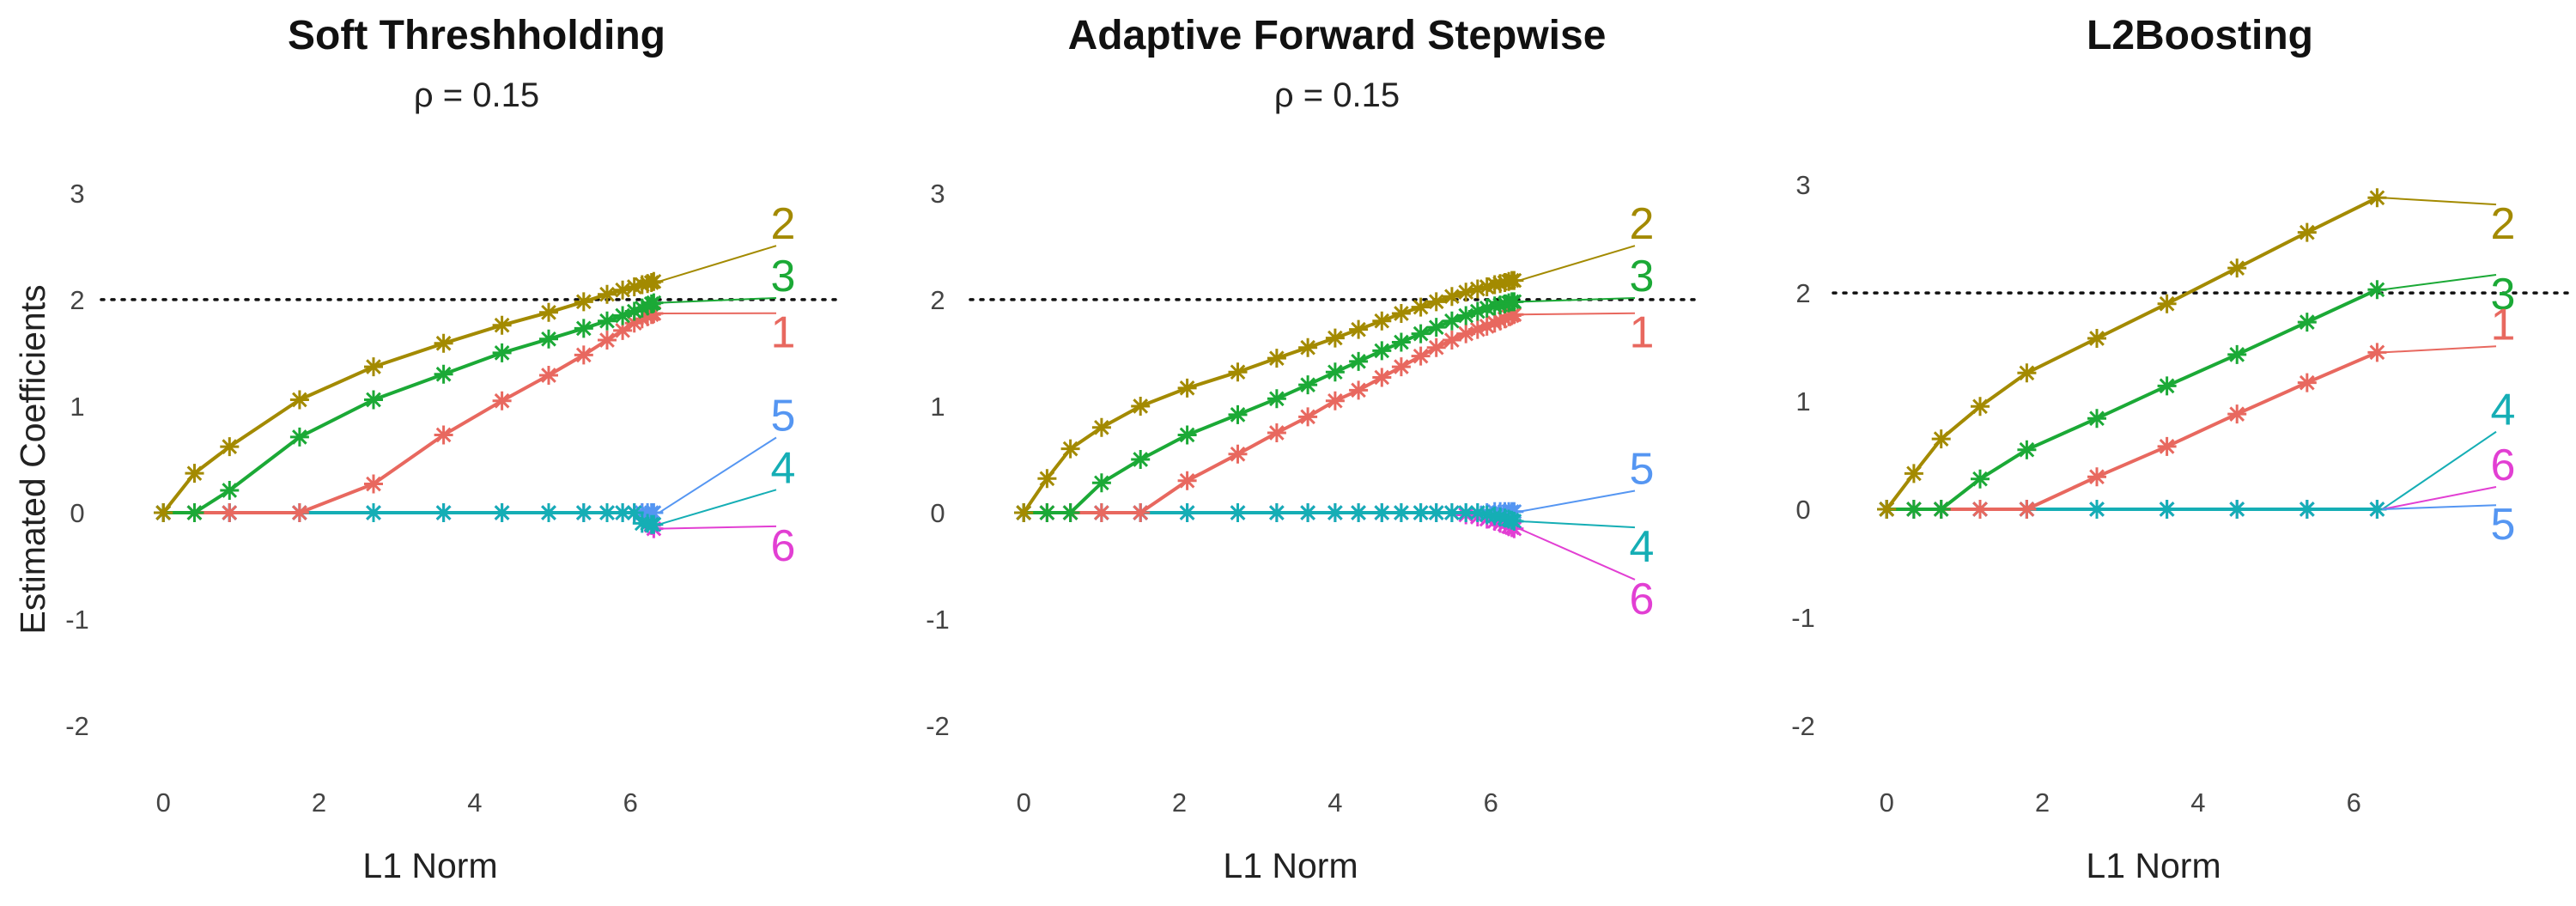  I want to click on y-tick-label: 0, so click(1802, 510).